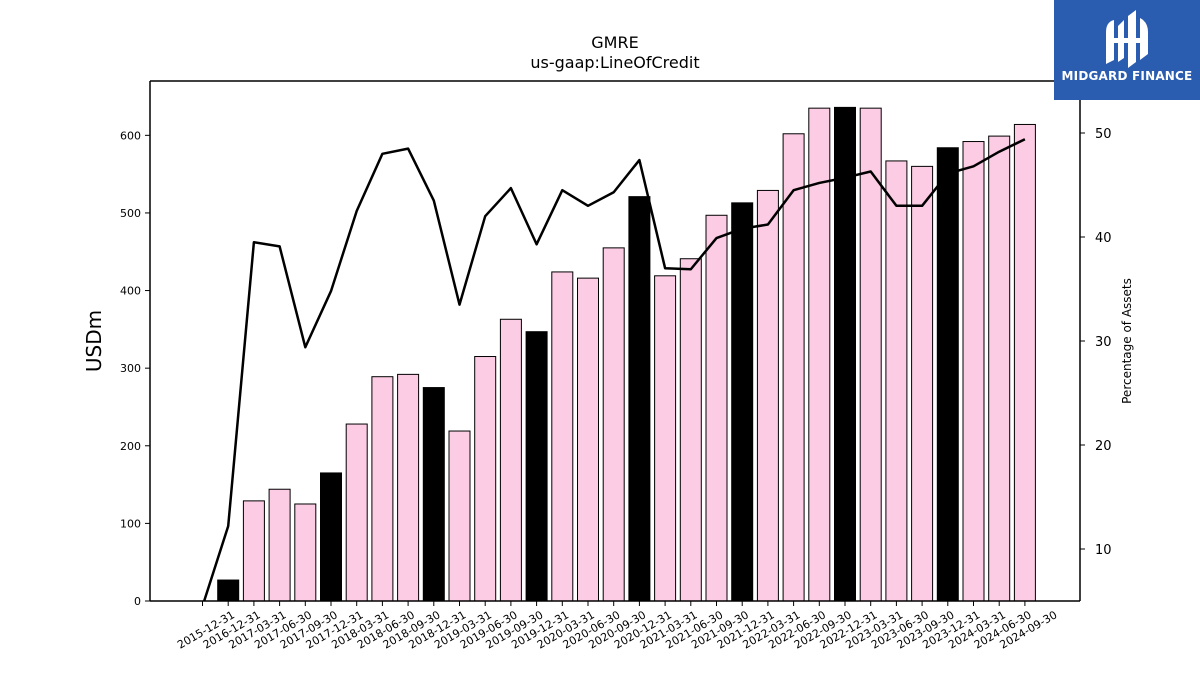  What do you see at coordinates (130, 135) in the screenshot?
I see `y-tick-label: 600` at bounding box center [130, 135].